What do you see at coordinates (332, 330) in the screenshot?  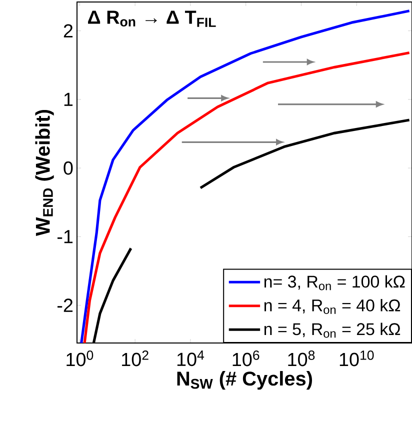 I see `legend-label: n = 5, R$_{on}$ = 25 kΩ` at bounding box center [332, 330].